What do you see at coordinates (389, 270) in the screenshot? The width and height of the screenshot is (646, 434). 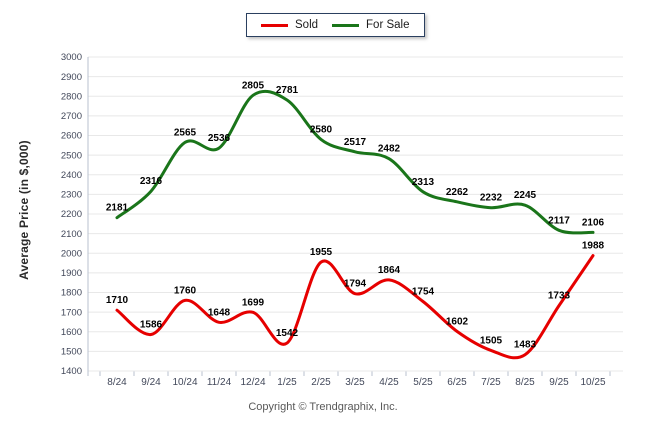 I see `data-label: 1864` at bounding box center [389, 270].